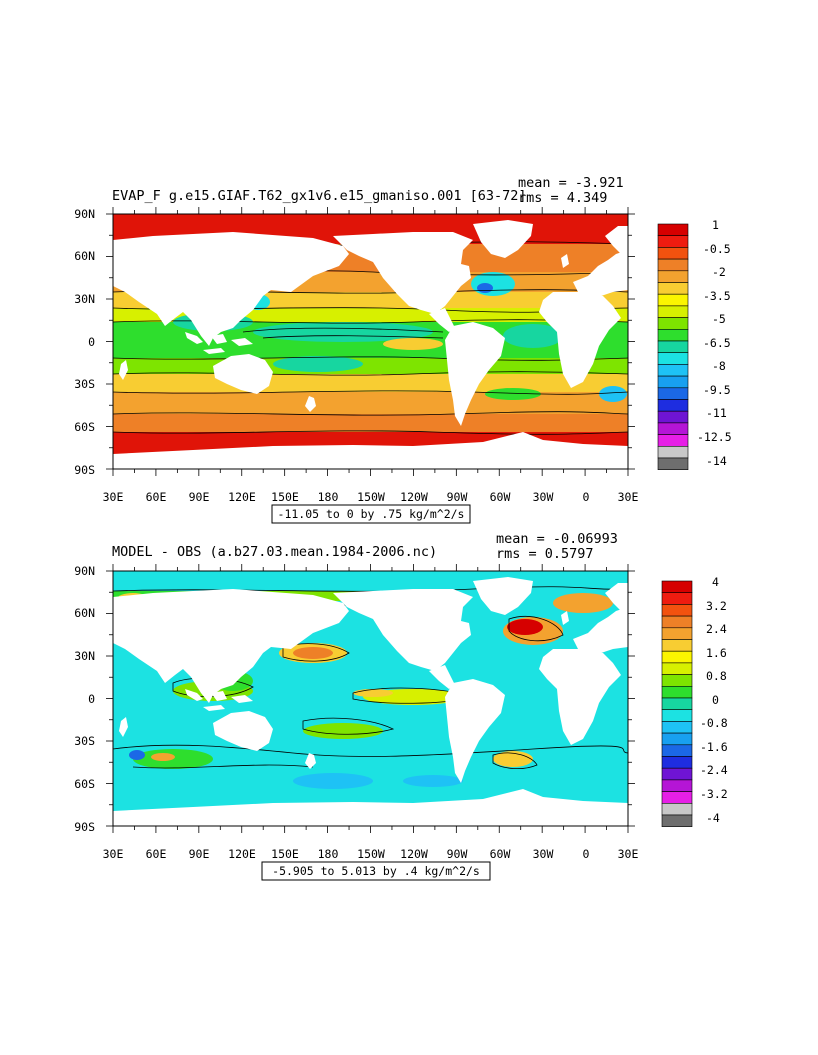 The height and width of the screenshot is (1055, 818). I want to click on panel-top-stat-rms: rms = 4.349, so click(562, 198).